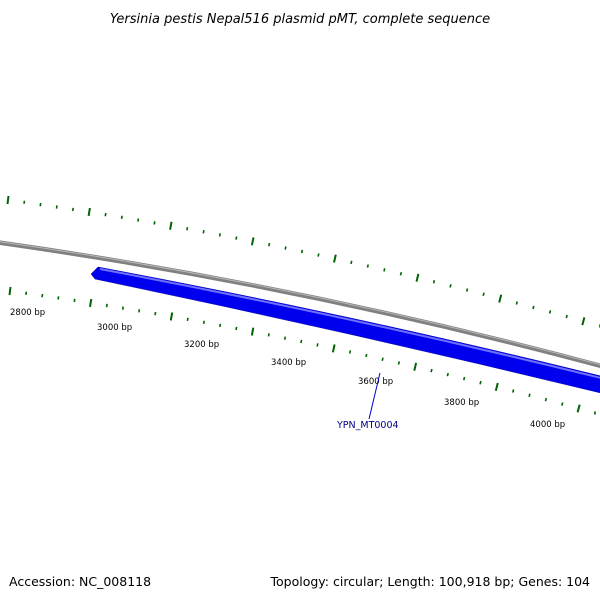 This screenshot has height=600, width=600. I want to click on bp-label-3200: 3200 bp, so click(201, 345).